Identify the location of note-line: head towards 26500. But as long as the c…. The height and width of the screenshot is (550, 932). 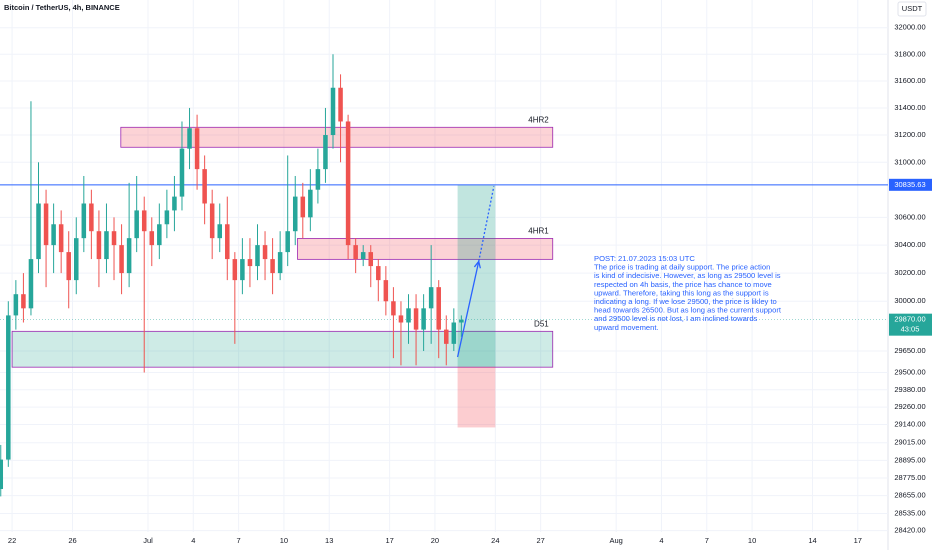
(688, 310).